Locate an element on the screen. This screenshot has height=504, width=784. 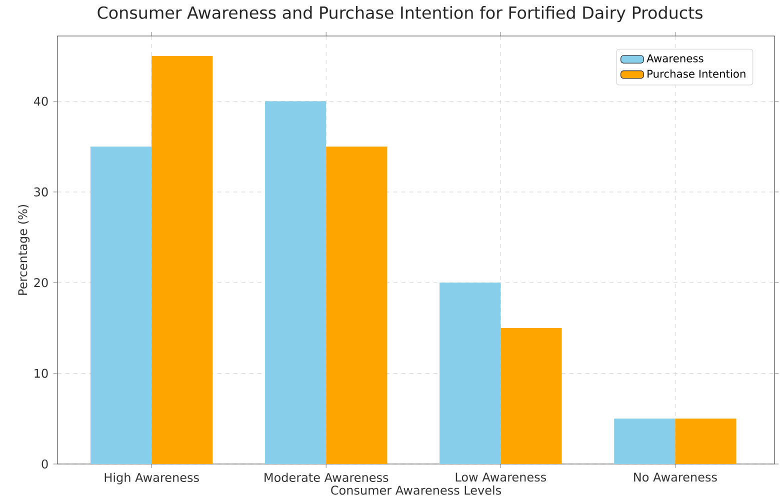
y-axis-title: Percentage (%) is located at coordinates (24, 249).